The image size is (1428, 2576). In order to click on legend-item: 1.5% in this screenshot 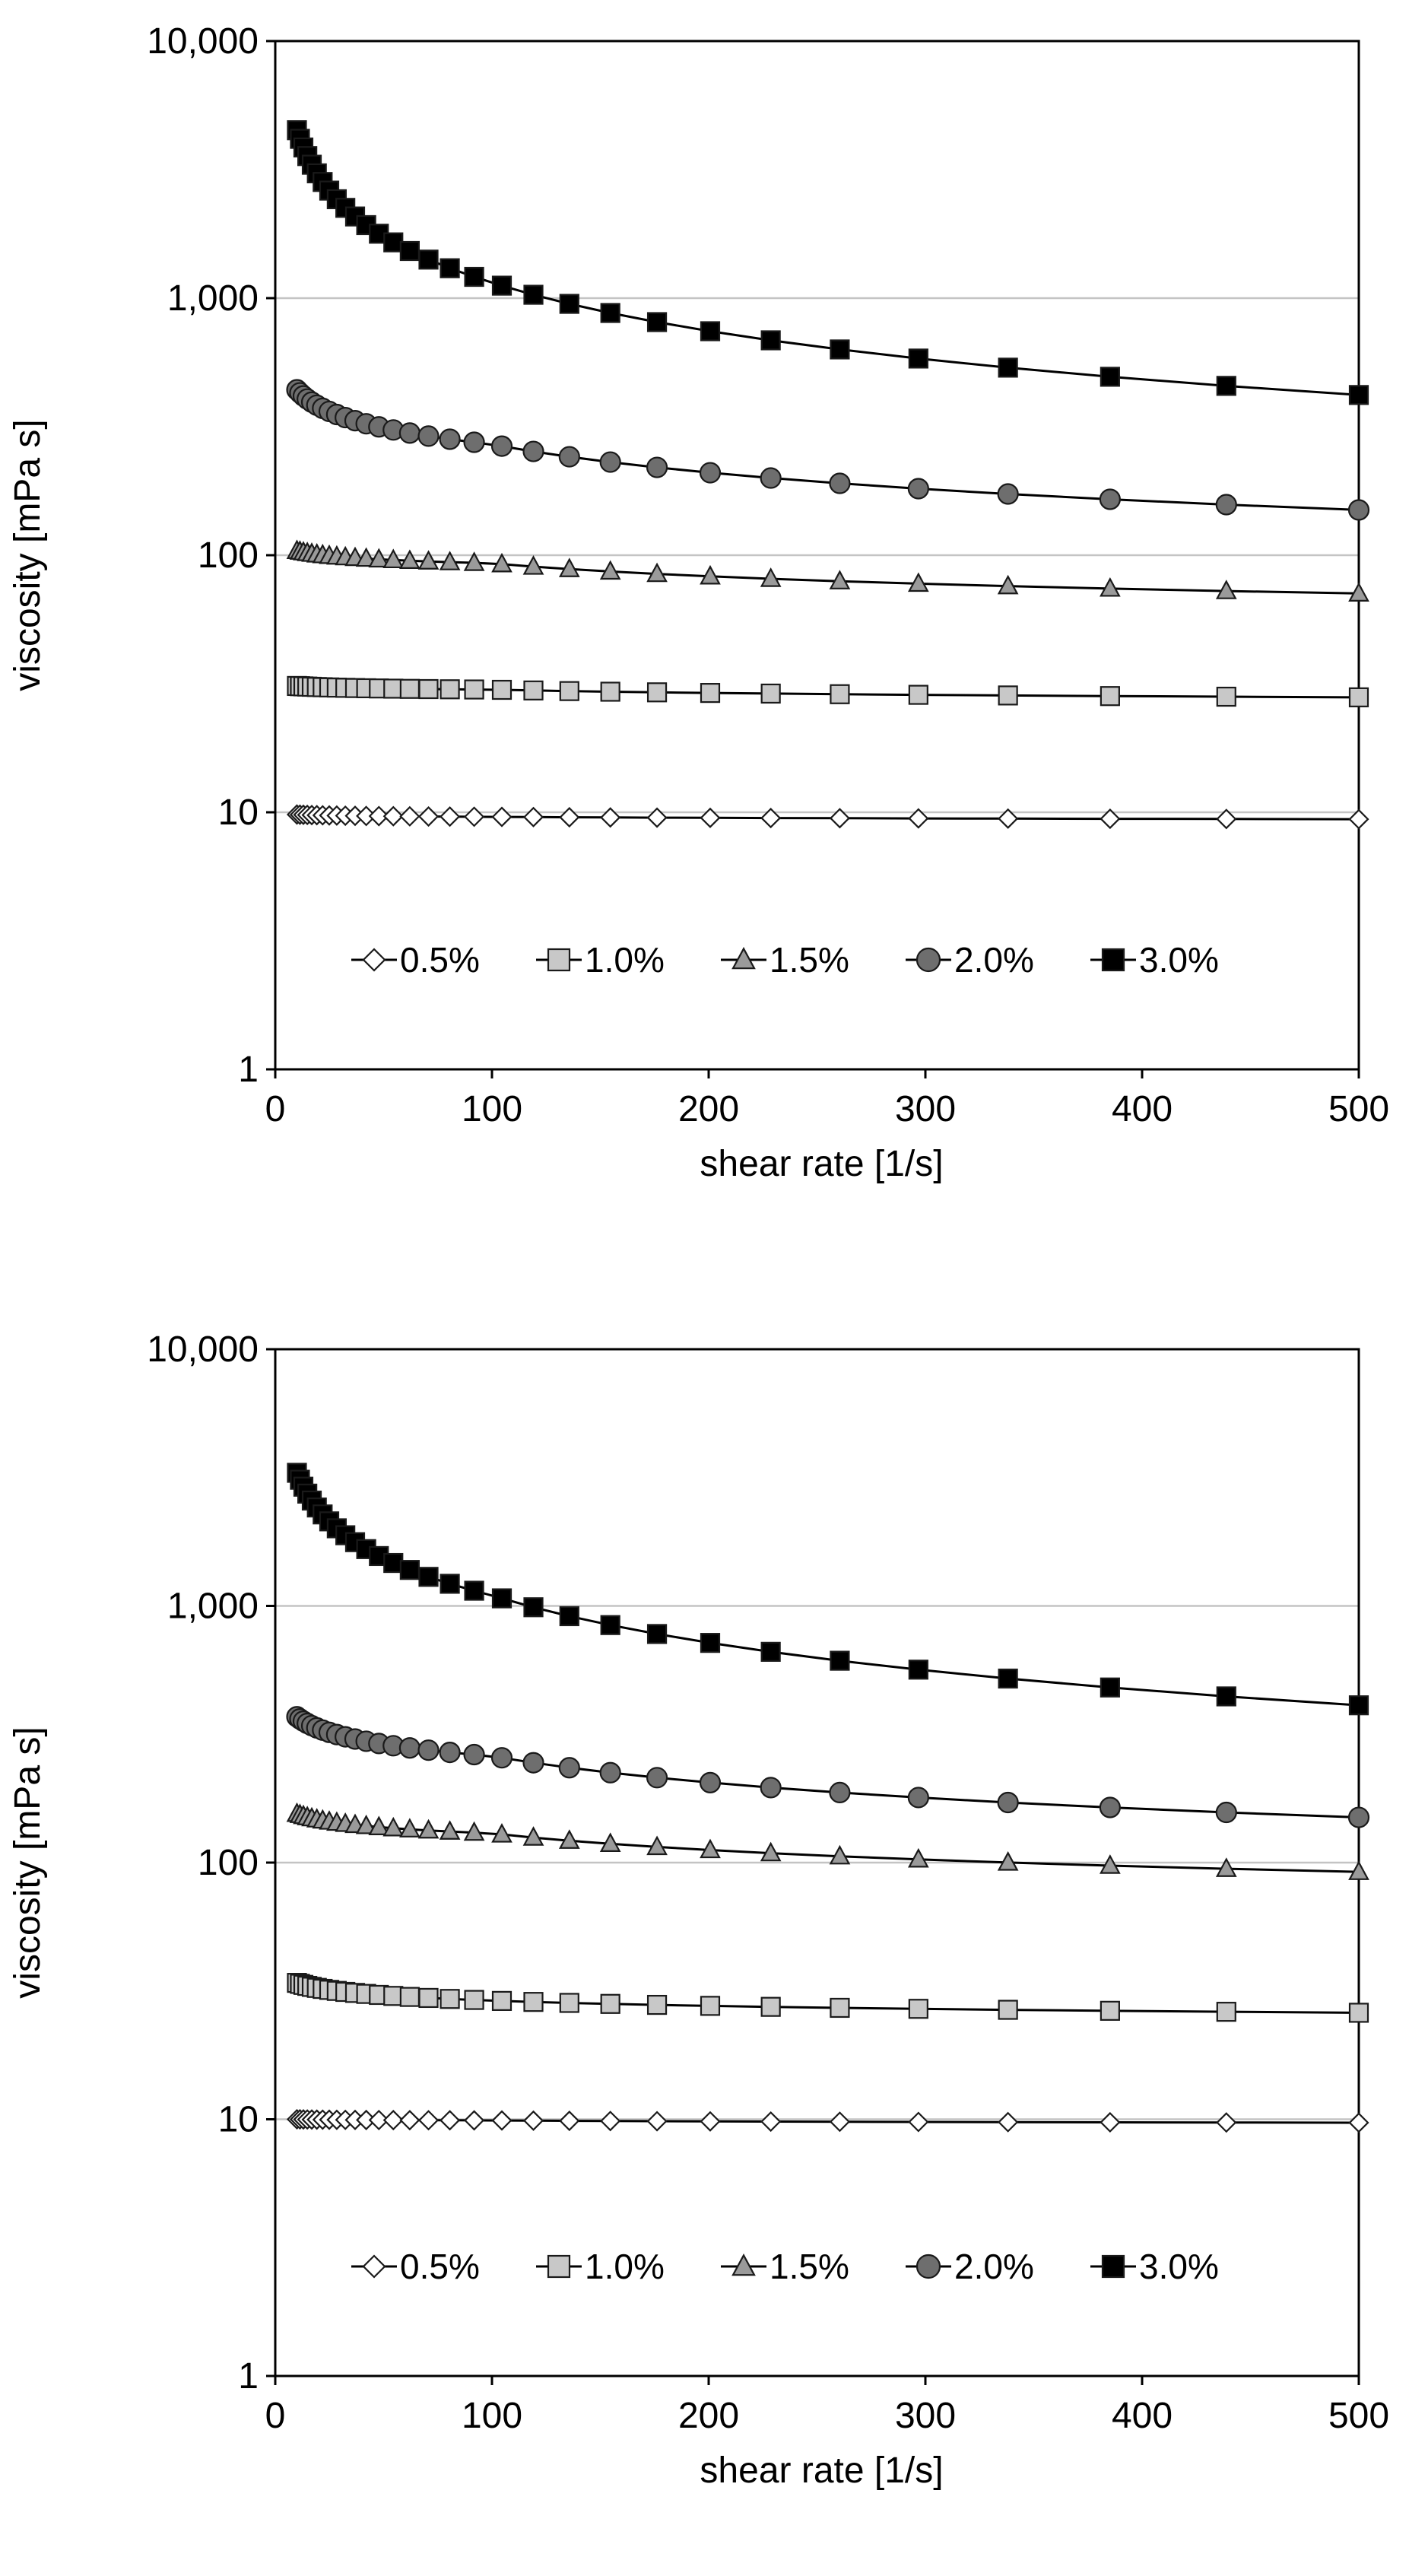, I will do `click(785, 960)`.